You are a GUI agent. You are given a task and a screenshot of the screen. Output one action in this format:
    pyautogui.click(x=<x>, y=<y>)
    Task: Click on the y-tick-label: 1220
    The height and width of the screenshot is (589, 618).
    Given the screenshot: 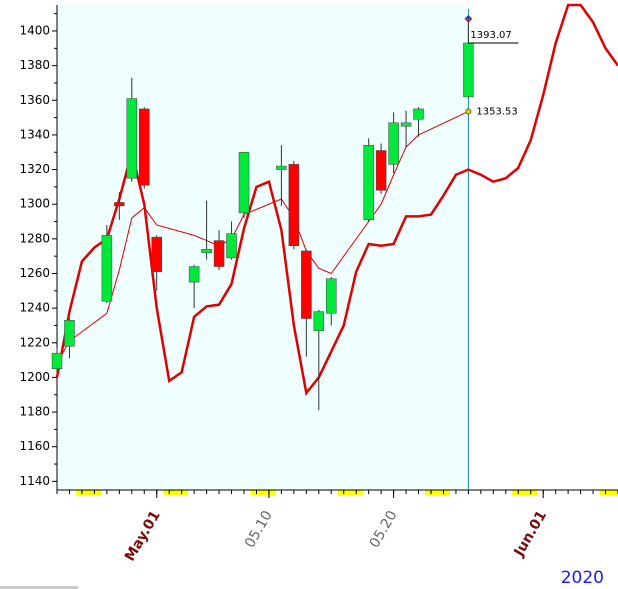 What is the action you would take?
    pyautogui.click(x=34, y=342)
    